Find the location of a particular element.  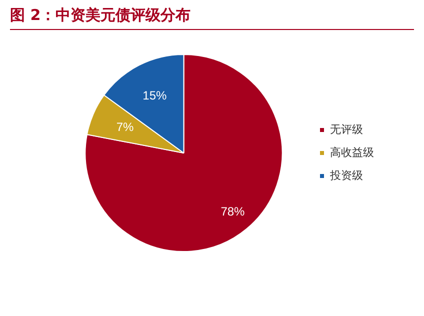

data-label: 15% is located at coordinates (155, 95).